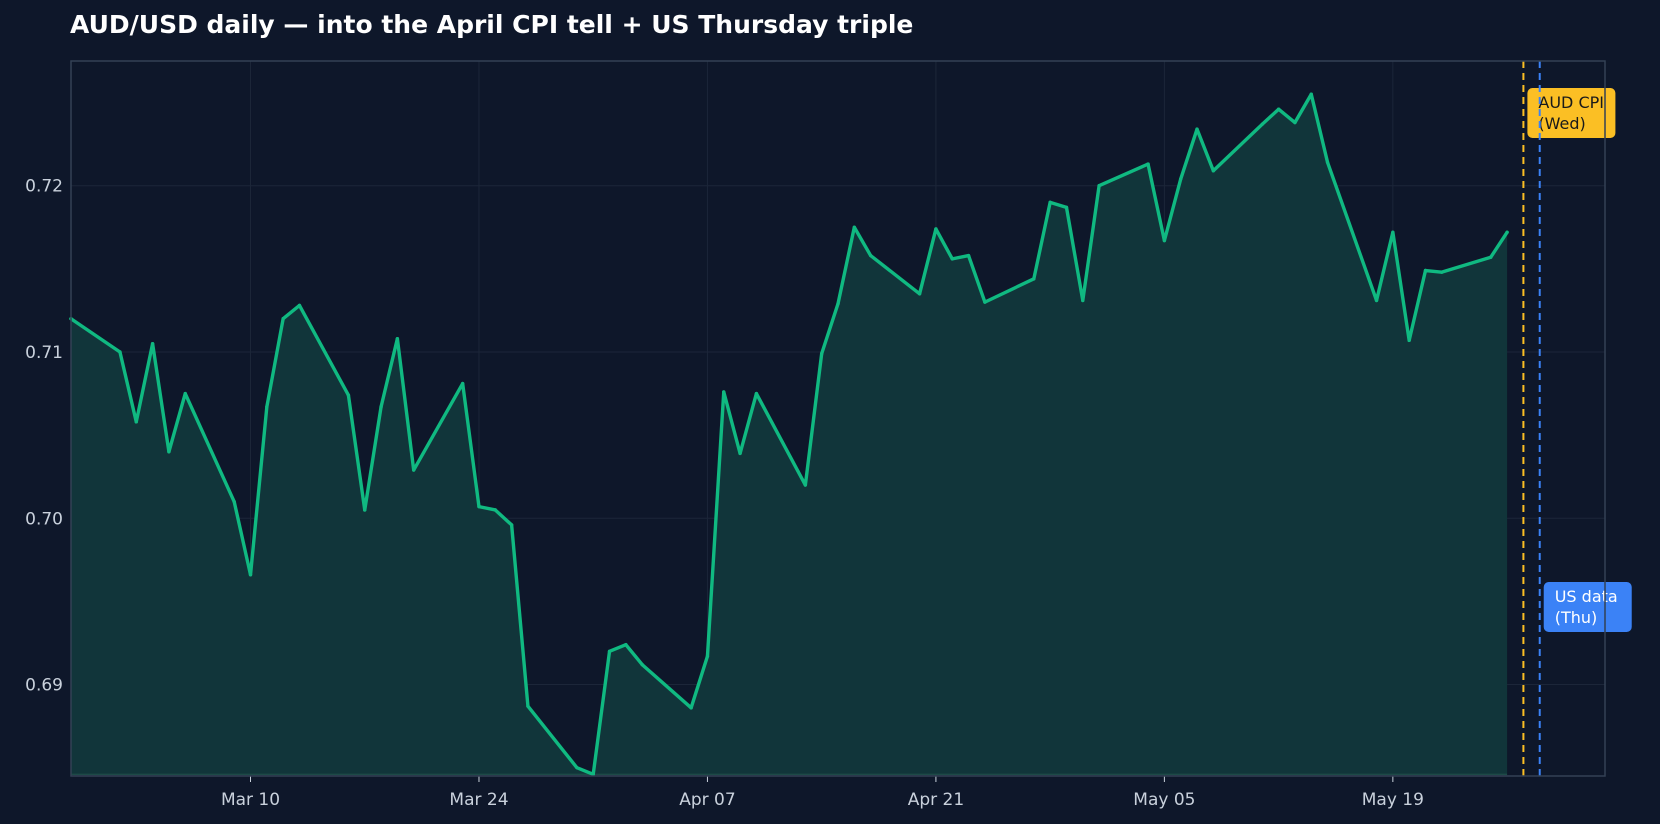  What do you see at coordinates (1577, 418) in the screenshot?
I see `event-layer: AUD CPI (Wed) US data (Thu)` at bounding box center [1577, 418].